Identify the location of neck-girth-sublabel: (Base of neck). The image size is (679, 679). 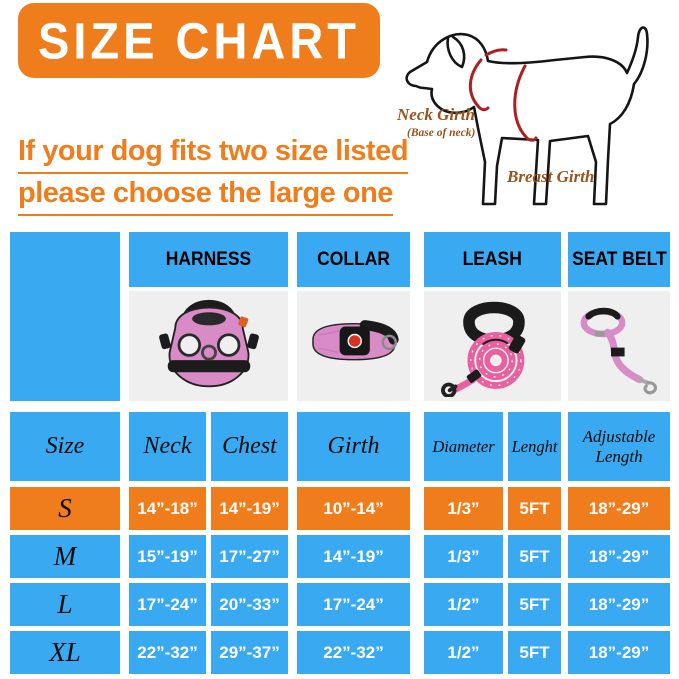
(441, 133).